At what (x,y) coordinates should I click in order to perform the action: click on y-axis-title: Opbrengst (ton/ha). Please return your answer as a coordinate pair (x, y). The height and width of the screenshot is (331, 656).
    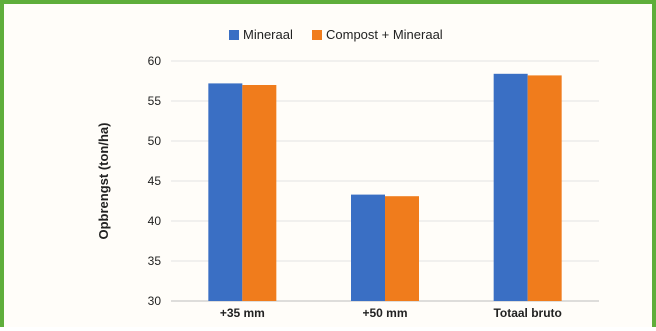
    Looking at the image, I should click on (103, 181).